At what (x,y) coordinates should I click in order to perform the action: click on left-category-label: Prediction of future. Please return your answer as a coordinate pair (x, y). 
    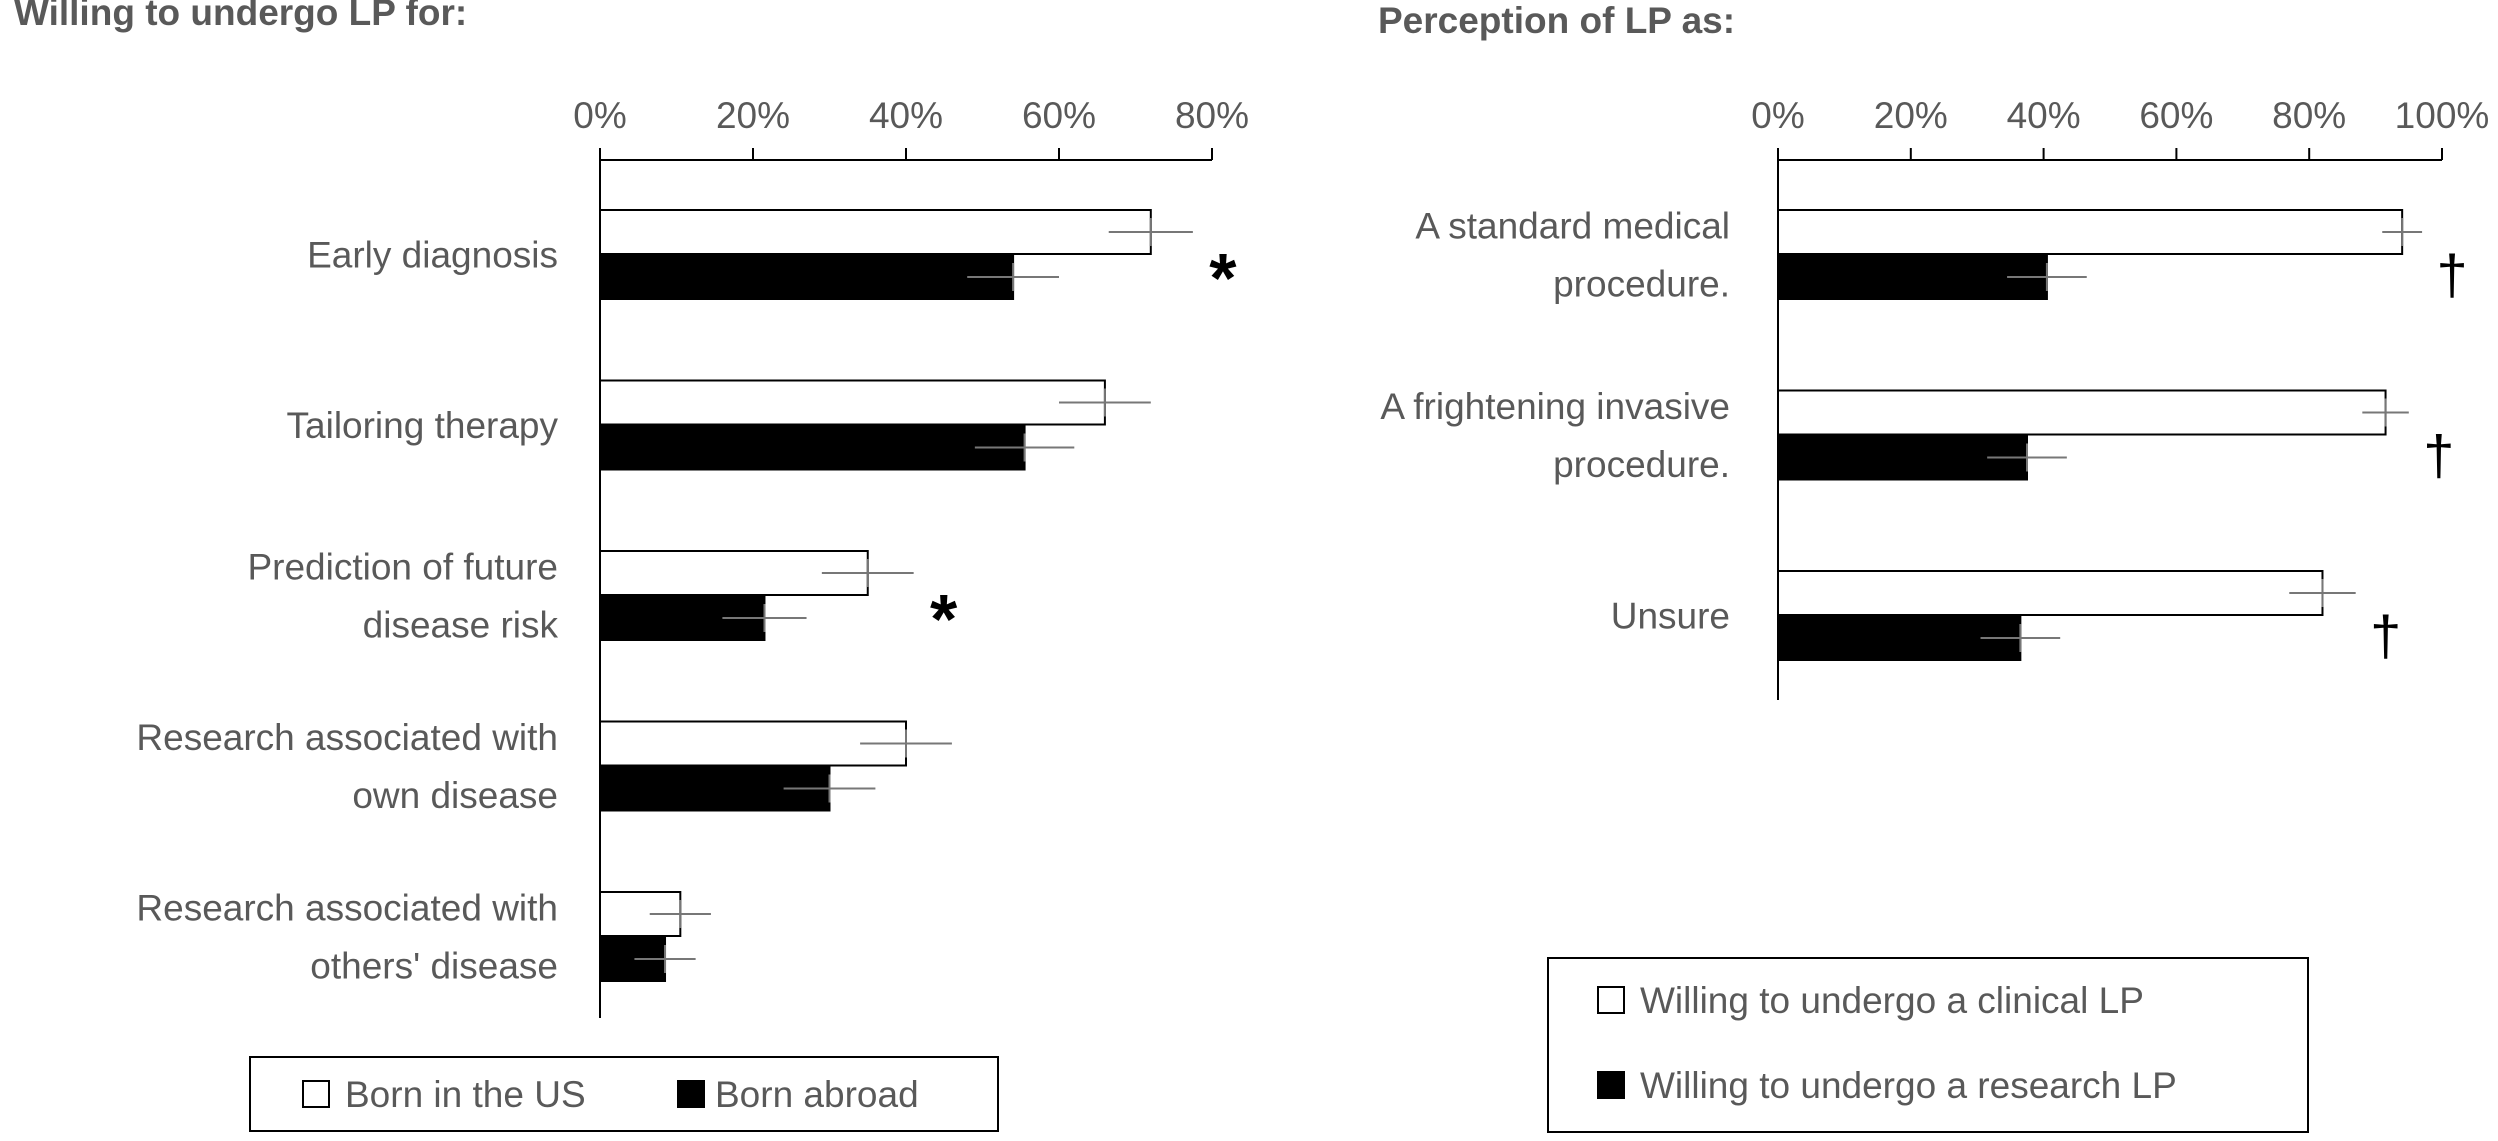
    Looking at the image, I should click on (402, 567).